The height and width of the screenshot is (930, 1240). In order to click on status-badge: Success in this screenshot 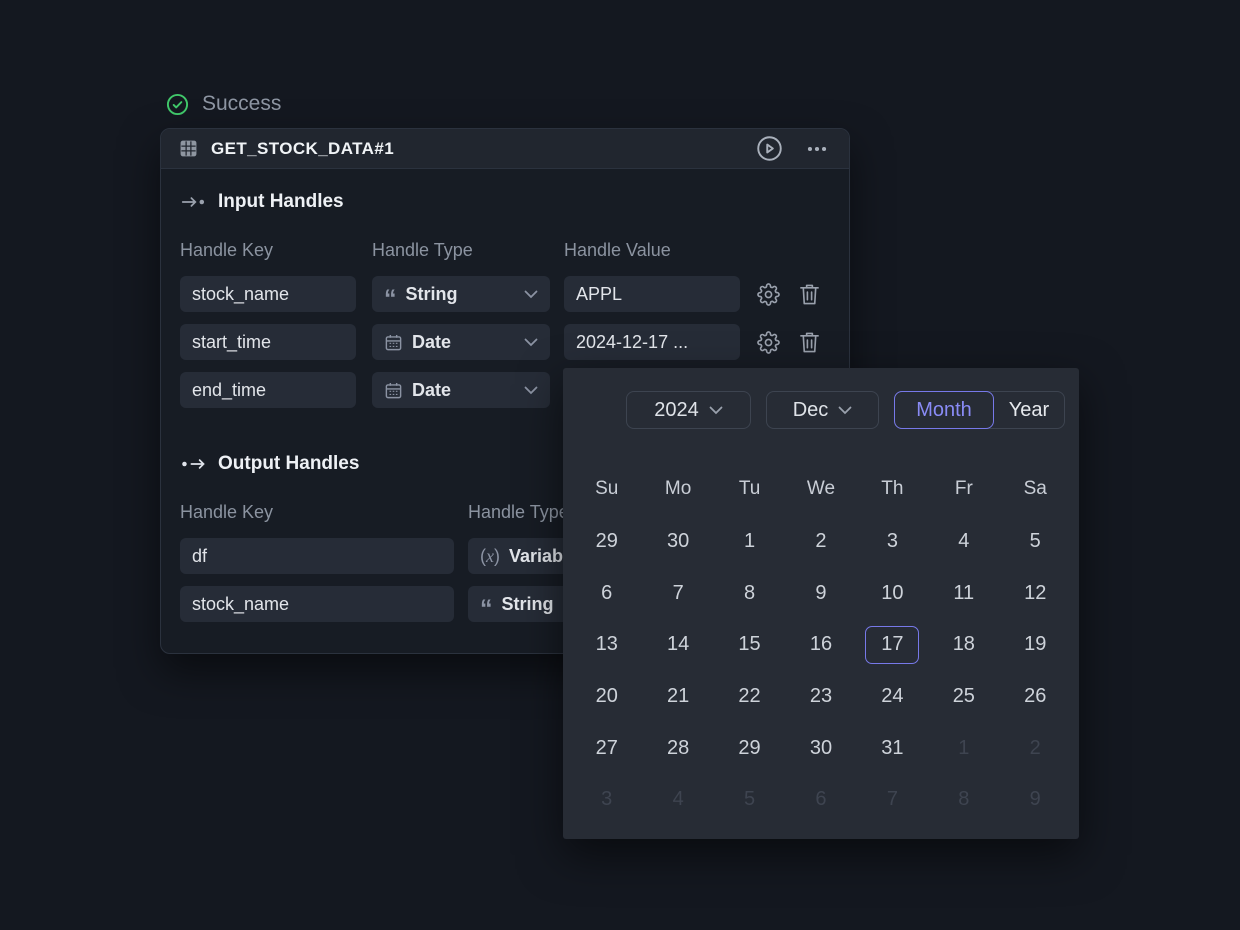, I will do `click(223, 104)`.